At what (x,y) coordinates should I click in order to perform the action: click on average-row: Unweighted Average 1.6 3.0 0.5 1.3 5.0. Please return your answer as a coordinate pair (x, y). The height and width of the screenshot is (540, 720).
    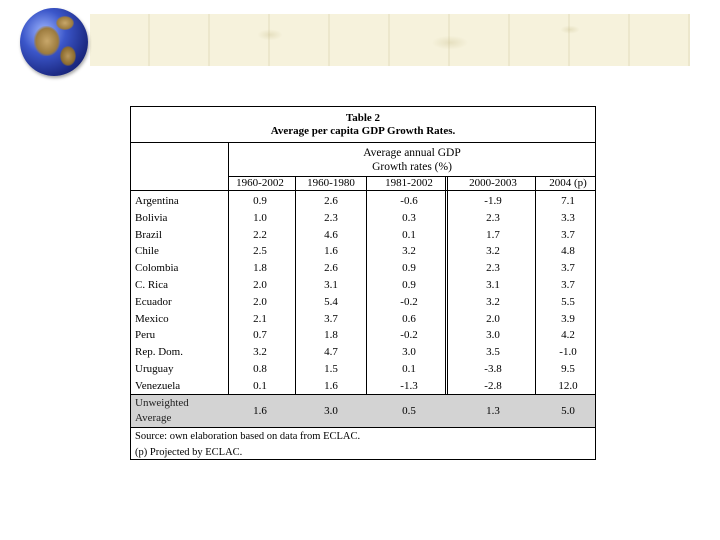
    Looking at the image, I should click on (363, 411).